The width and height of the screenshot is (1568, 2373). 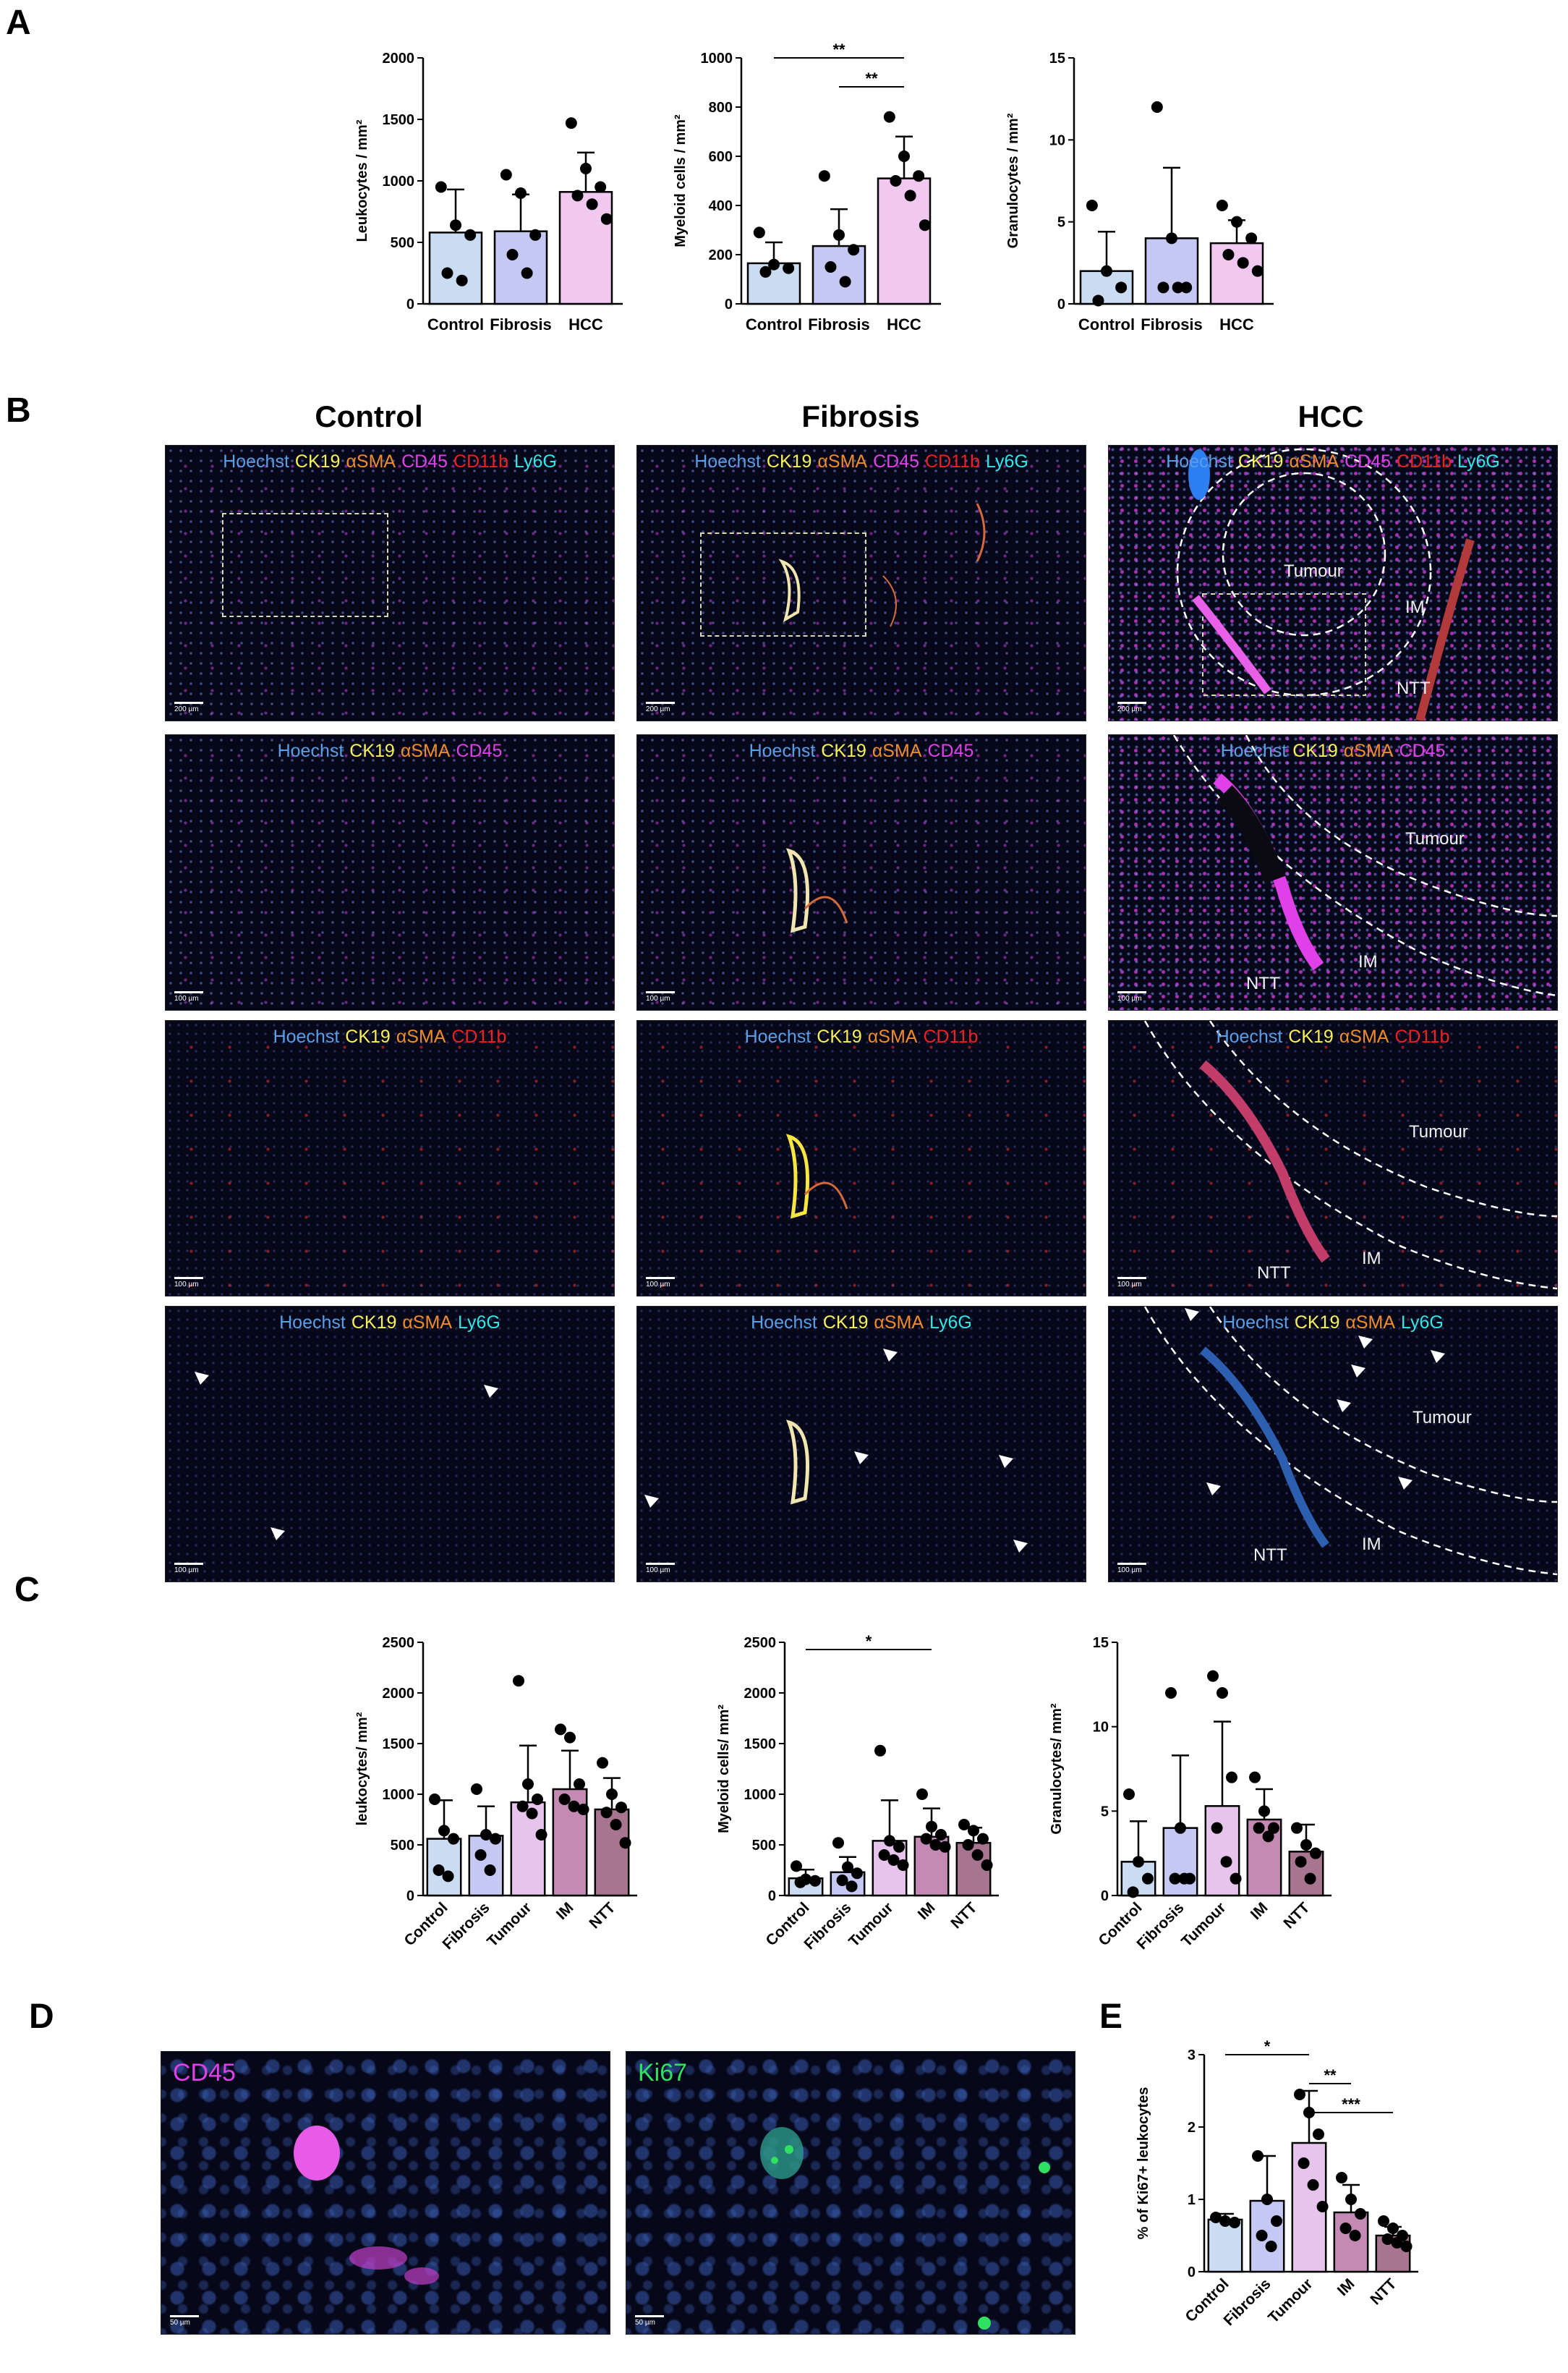 What do you see at coordinates (1101, 1728) in the screenshot?
I see `y-tick-label: 10` at bounding box center [1101, 1728].